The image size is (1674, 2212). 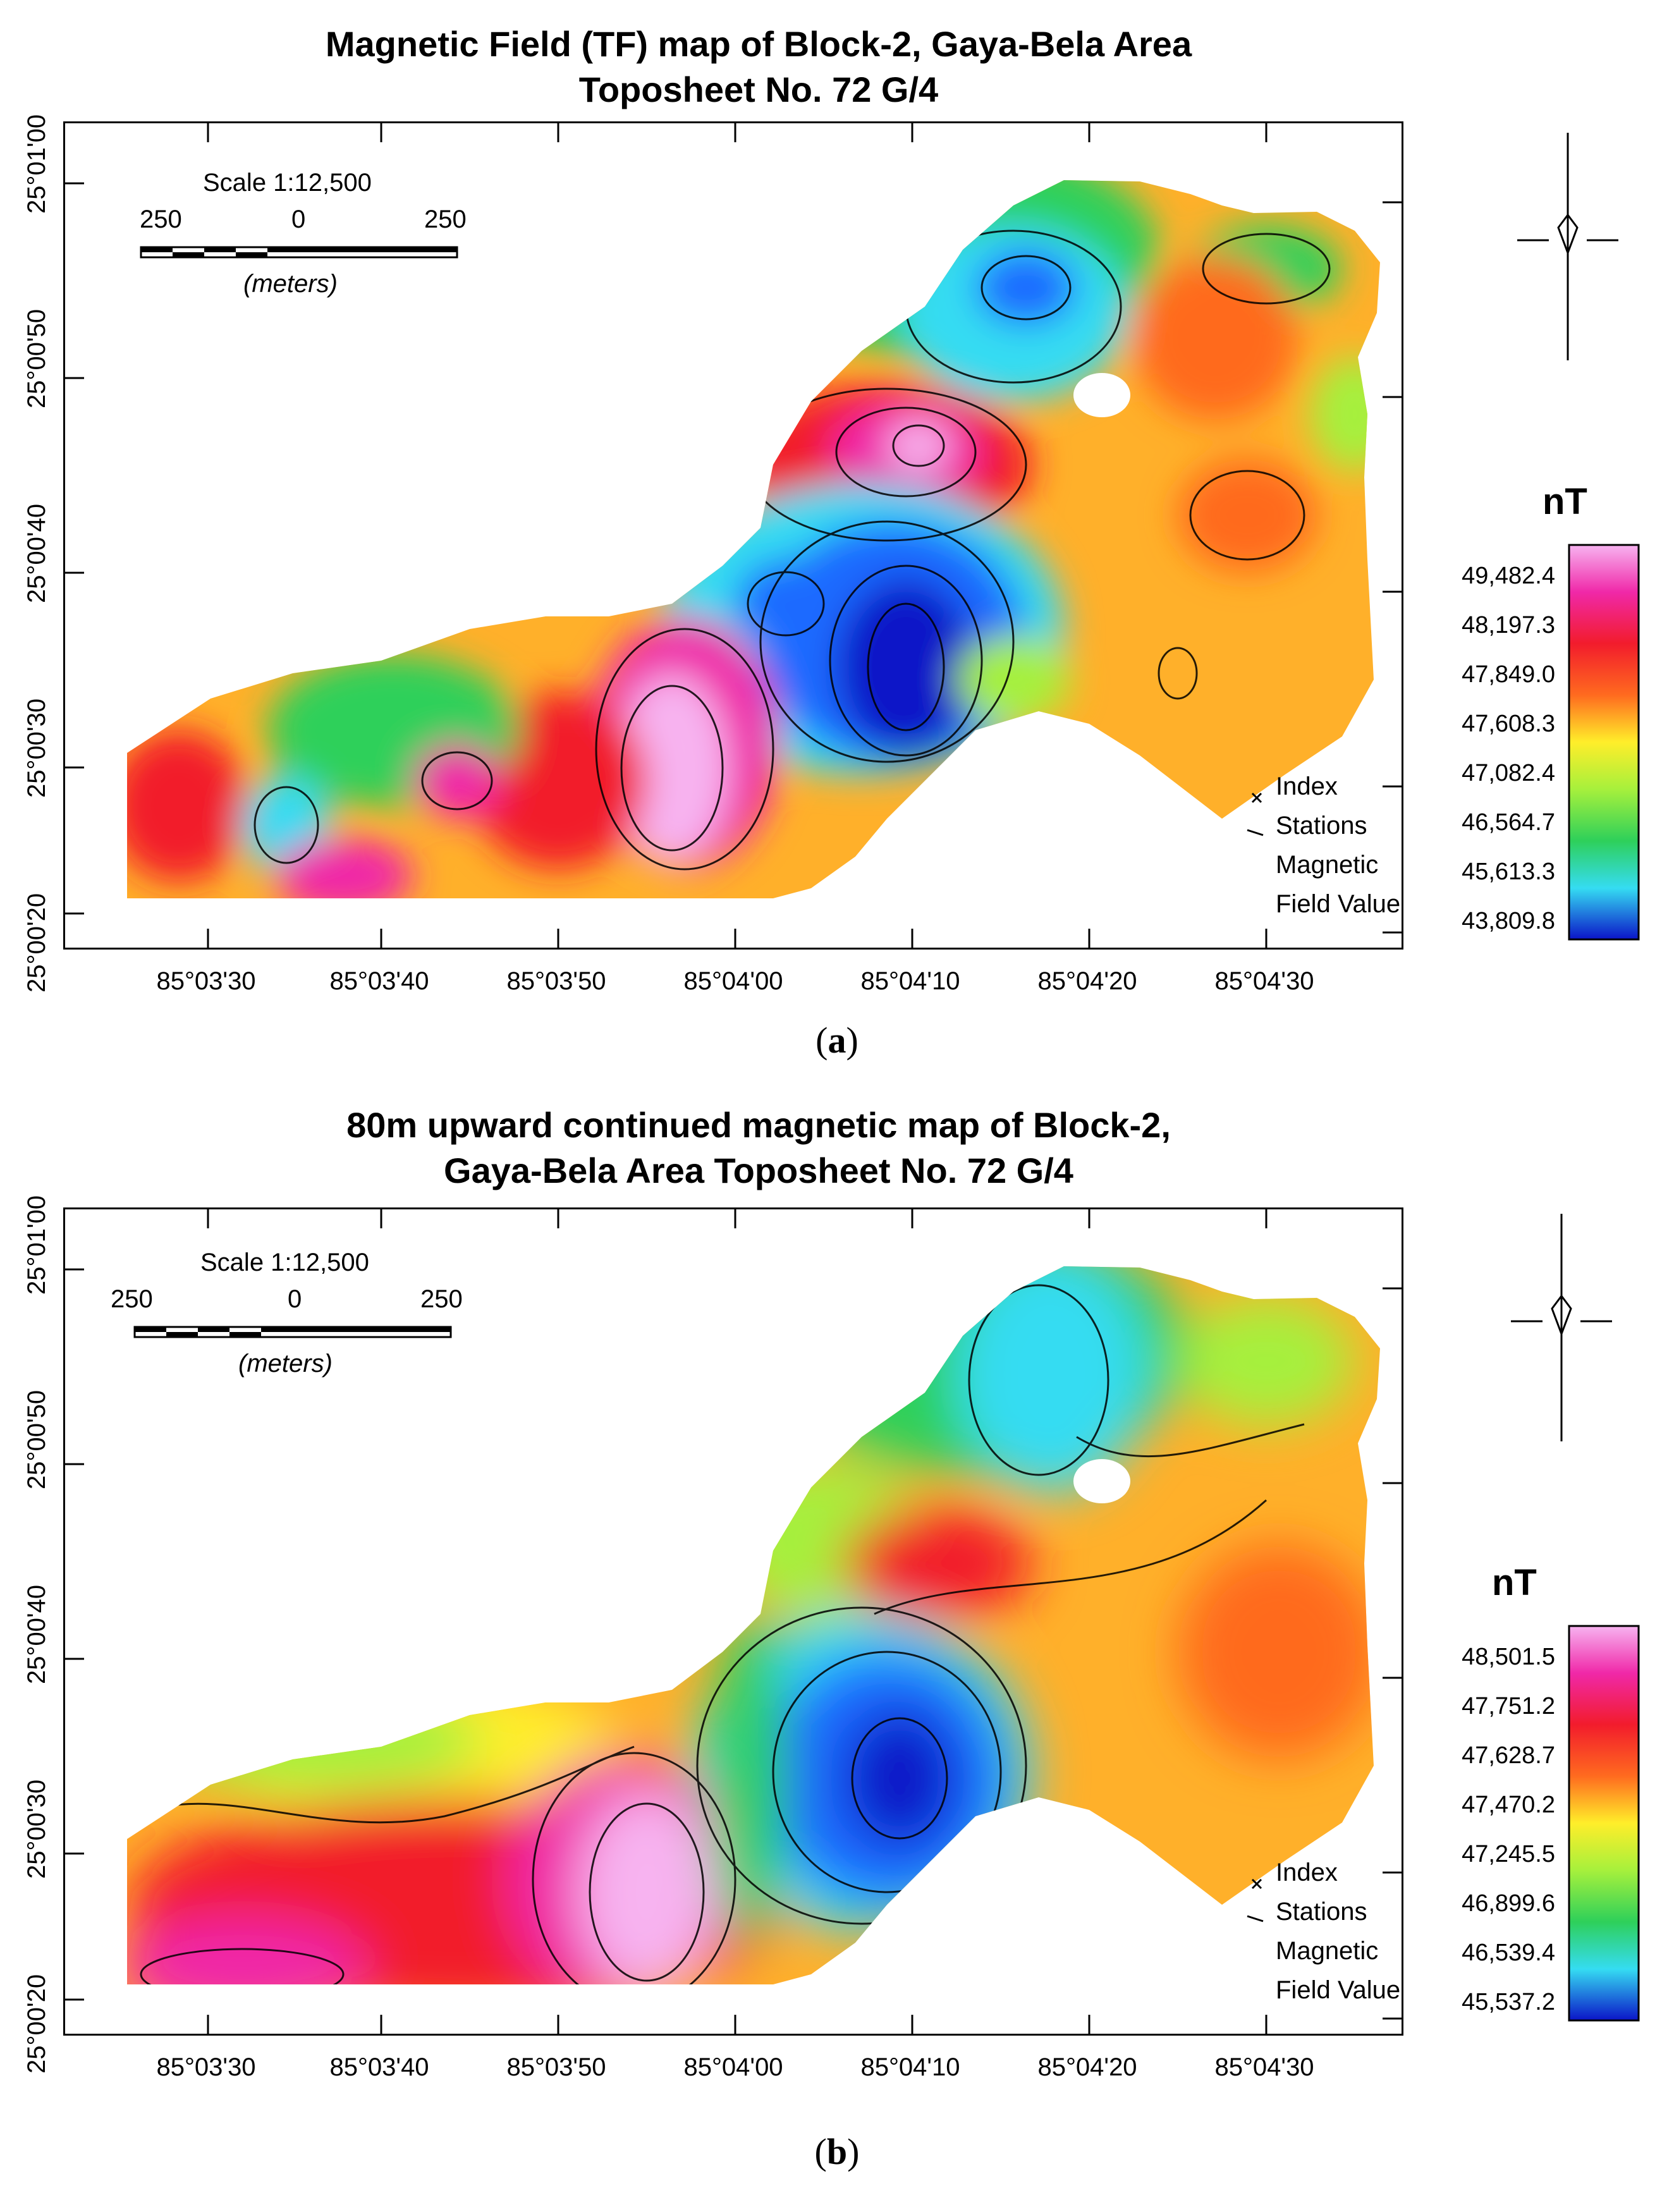 I want to click on lon-label: 85°04'00, so click(x=733, y=981).